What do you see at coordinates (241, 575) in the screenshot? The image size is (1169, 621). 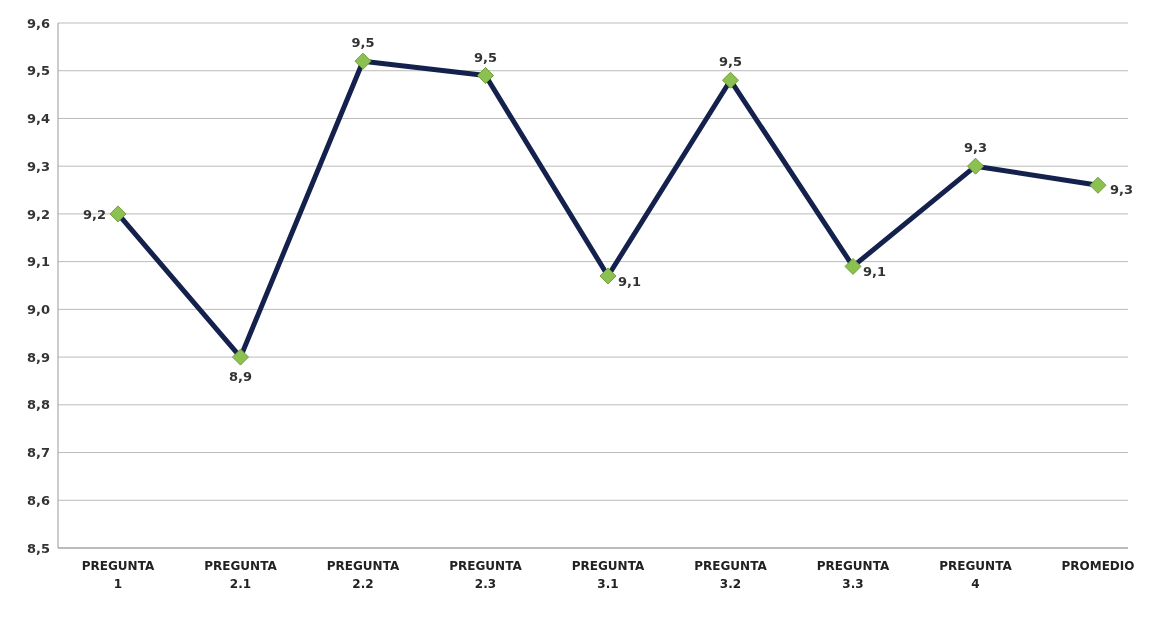 I see `x-tick-label: PREGUNTA 2.1` at bounding box center [241, 575].